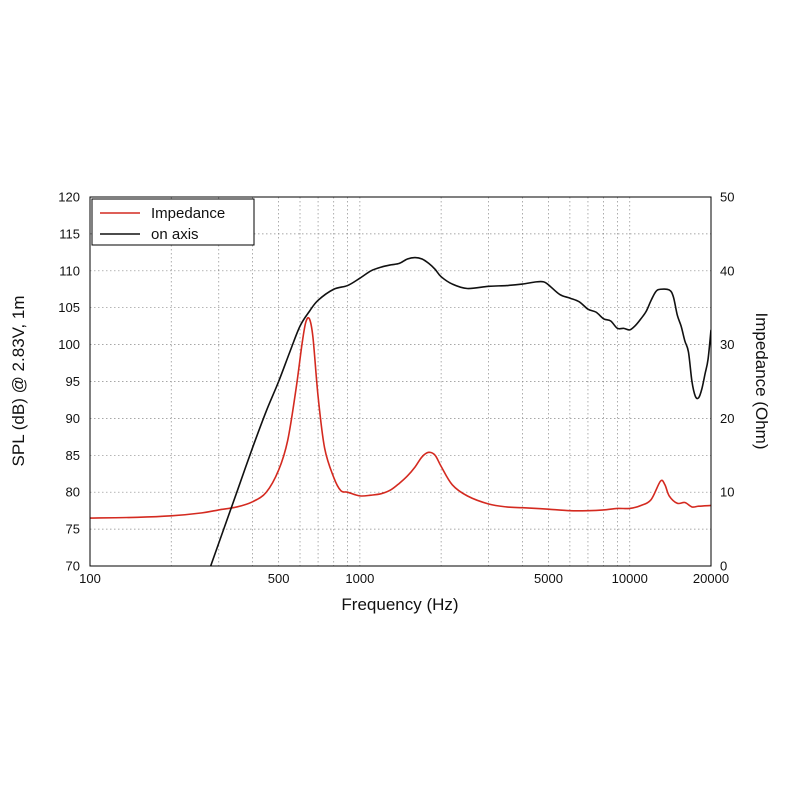 The height and width of the screenshot is (800, 800). I want to click on y-tick-label: 120, so click(69, 197).